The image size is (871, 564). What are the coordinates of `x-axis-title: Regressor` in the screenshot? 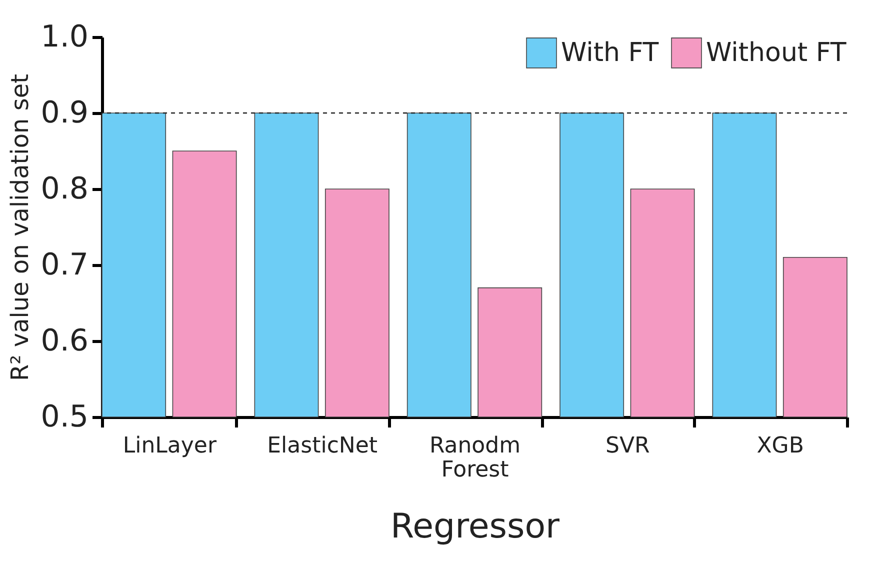 It's located at (475, 526).